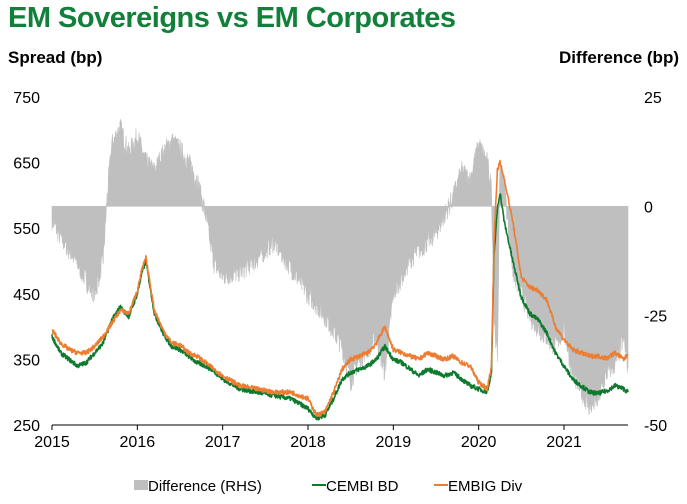 The height and width of the screenshot is (504, 687). Describe the element at coordinates (619, 57) in the screenshot. I see `right-axis-label: Difference (bp)` at that location.